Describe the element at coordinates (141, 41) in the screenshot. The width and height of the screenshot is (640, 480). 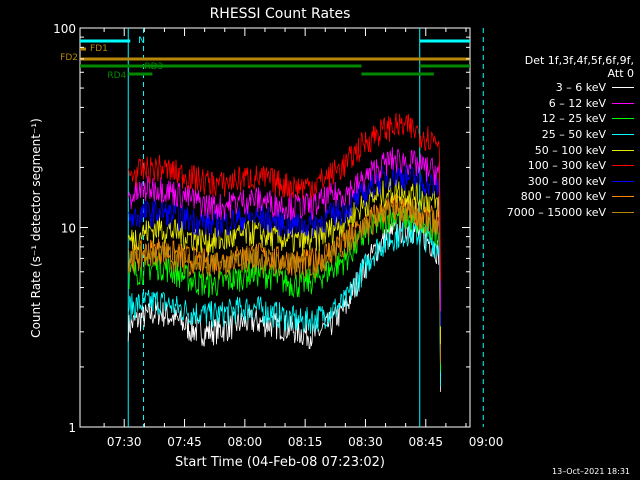
I see `marker-label: N` at that location.